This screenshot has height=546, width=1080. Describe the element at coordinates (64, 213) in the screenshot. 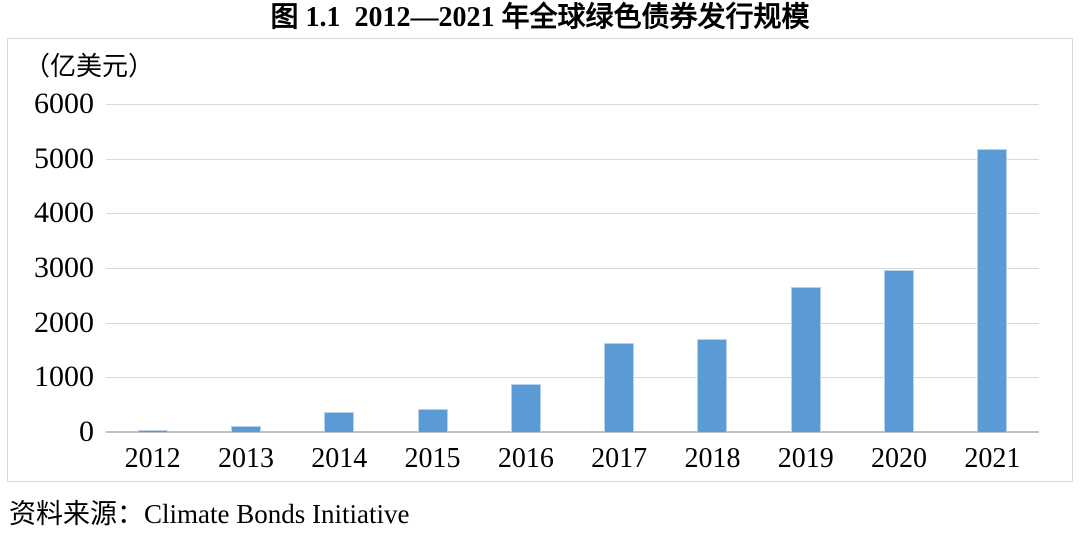

I see `y-tick-label: 4000` at that location.